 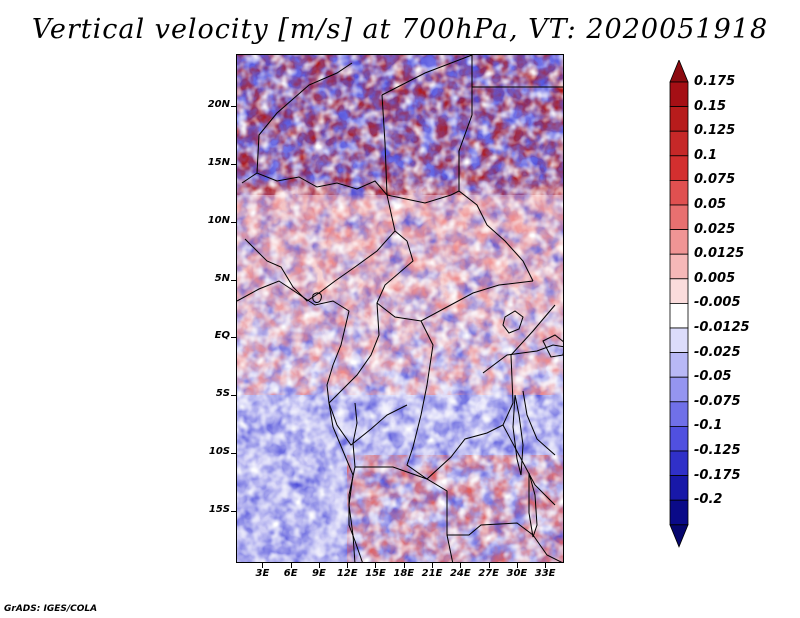 What do you see at coordinates (347, 573) in the screenshot?
I see `lon-tick-label: 12E` at bounding box center [347, 573].